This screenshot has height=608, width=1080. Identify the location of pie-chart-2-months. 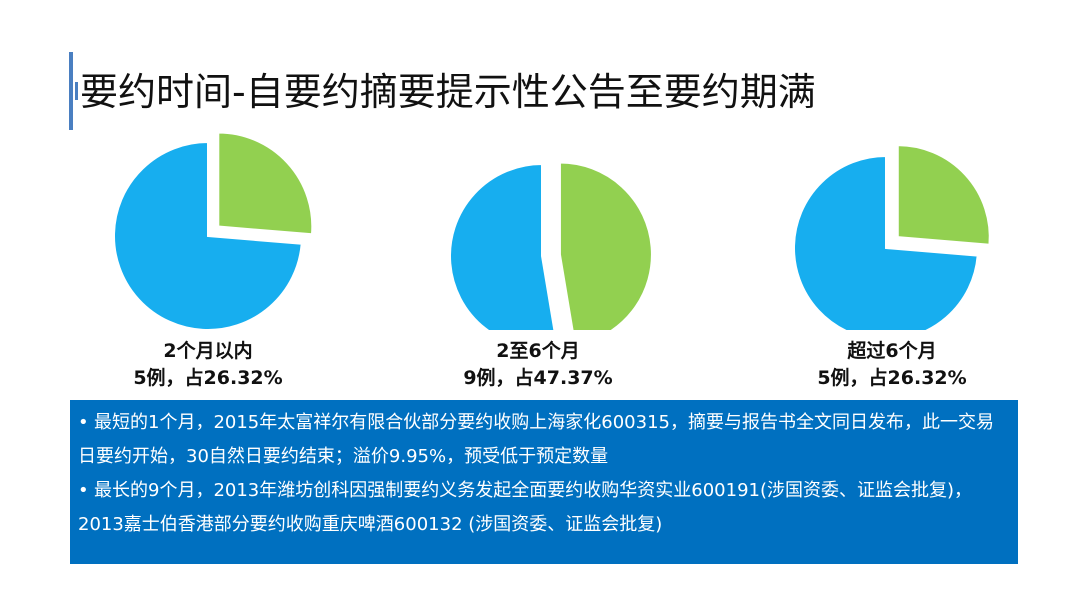
(213, 230).